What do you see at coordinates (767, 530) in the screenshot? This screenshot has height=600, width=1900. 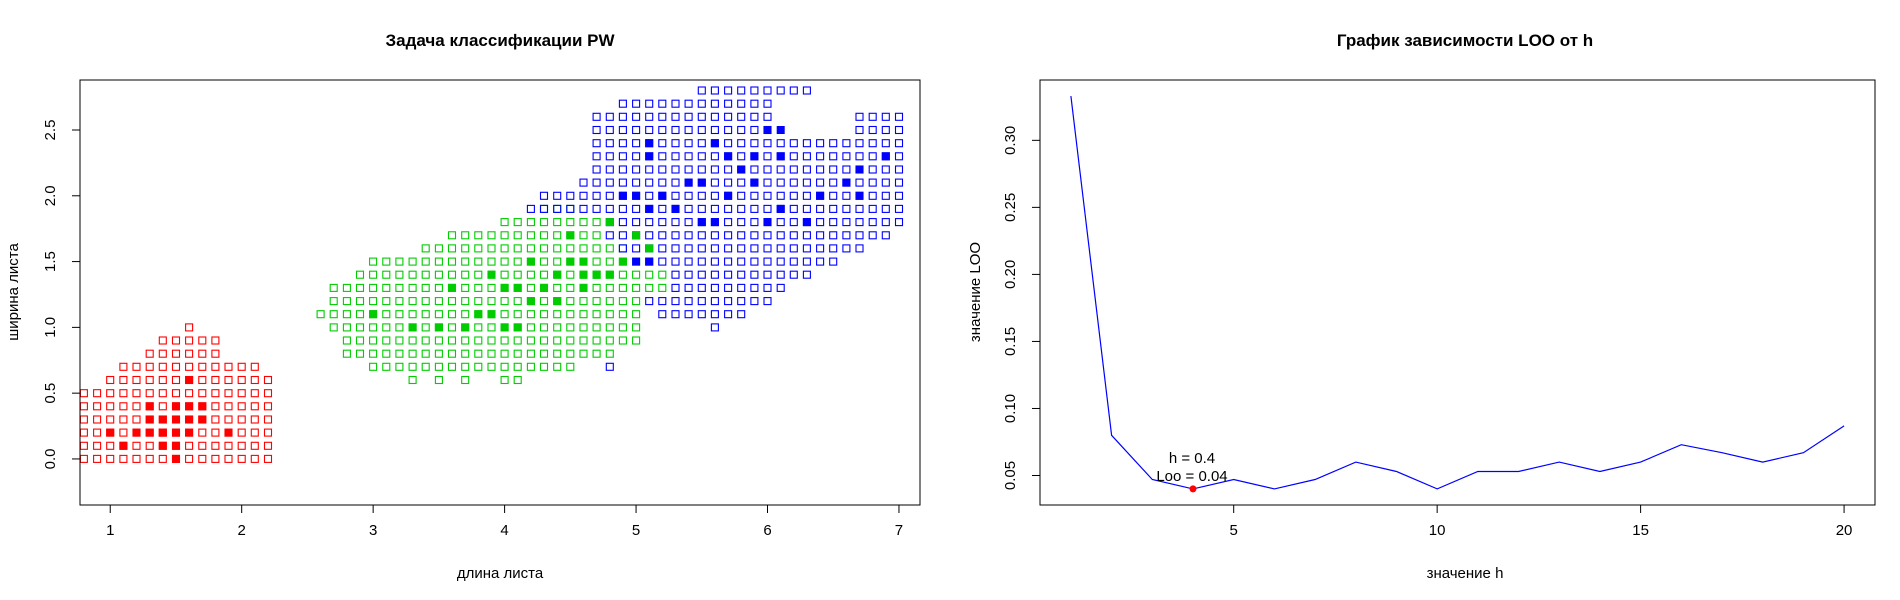 I see `x-tick-label: 6` at bounding box center [767, 530].